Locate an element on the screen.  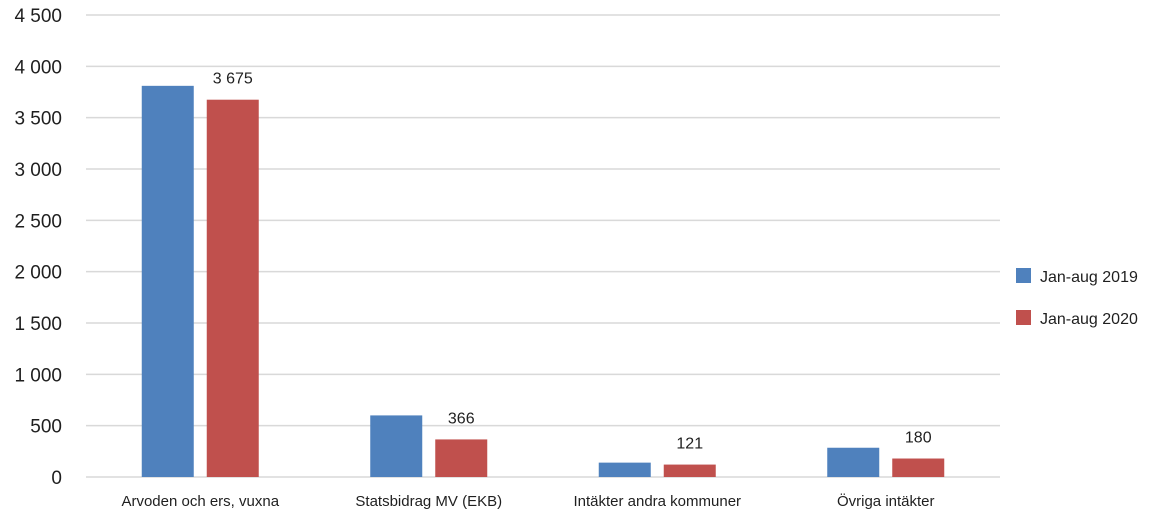
y-tick-label: 500 is located at coordinates (46, 427).